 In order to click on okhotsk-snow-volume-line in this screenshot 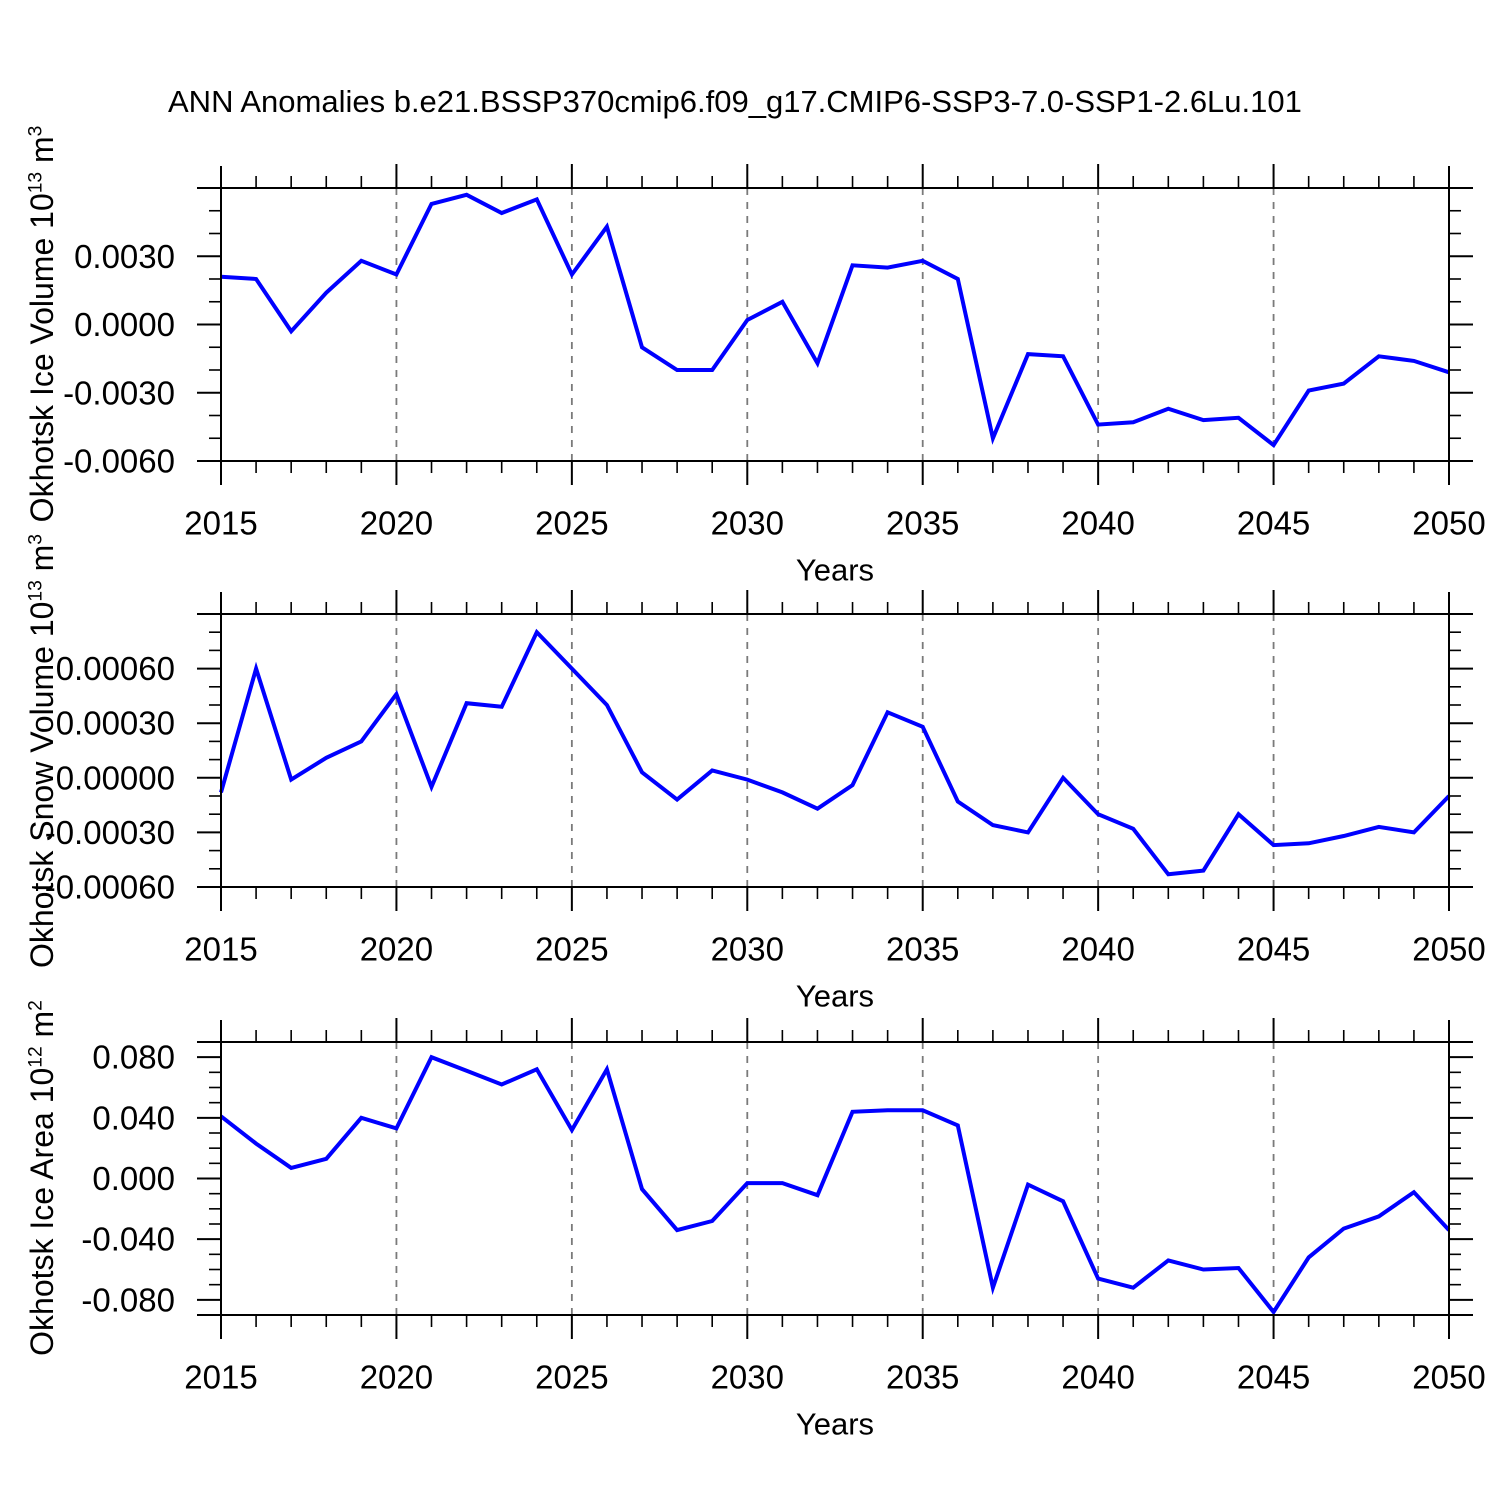, I will do `click(835, 752)`.